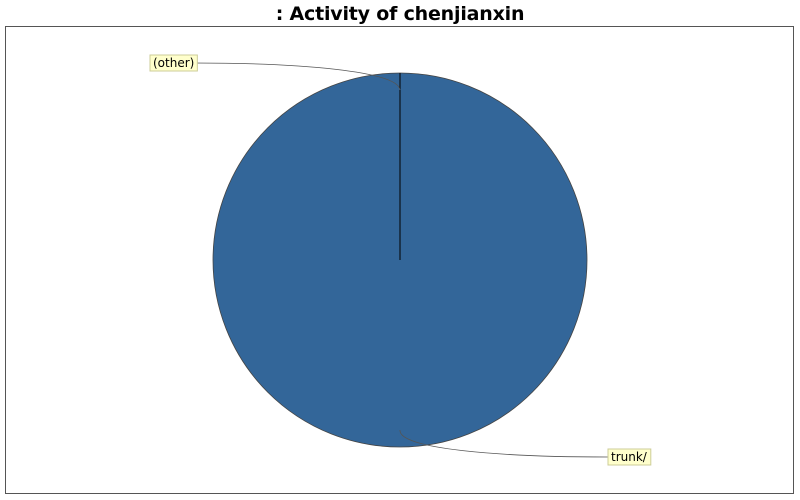 Image resolution: width=800 pixels, height=500 pixels. What do you see at coordinates (504, 443) in the screenshot?
I see `leader-line-trunk` at bounding box center [504, 443].